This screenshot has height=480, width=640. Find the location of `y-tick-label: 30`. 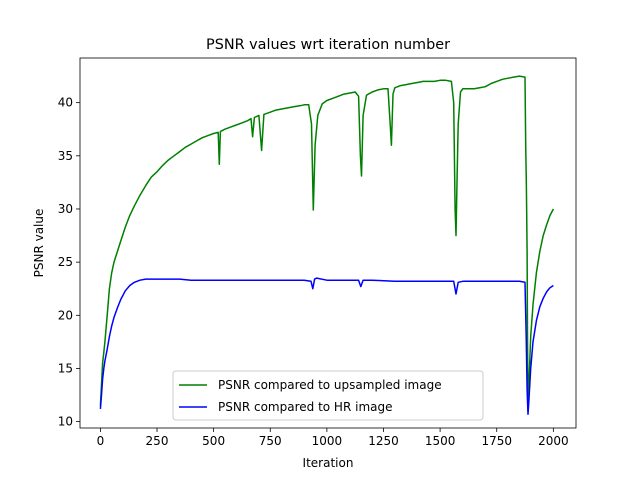

y-tick-label: 30 is located at coordinates (65, 209).